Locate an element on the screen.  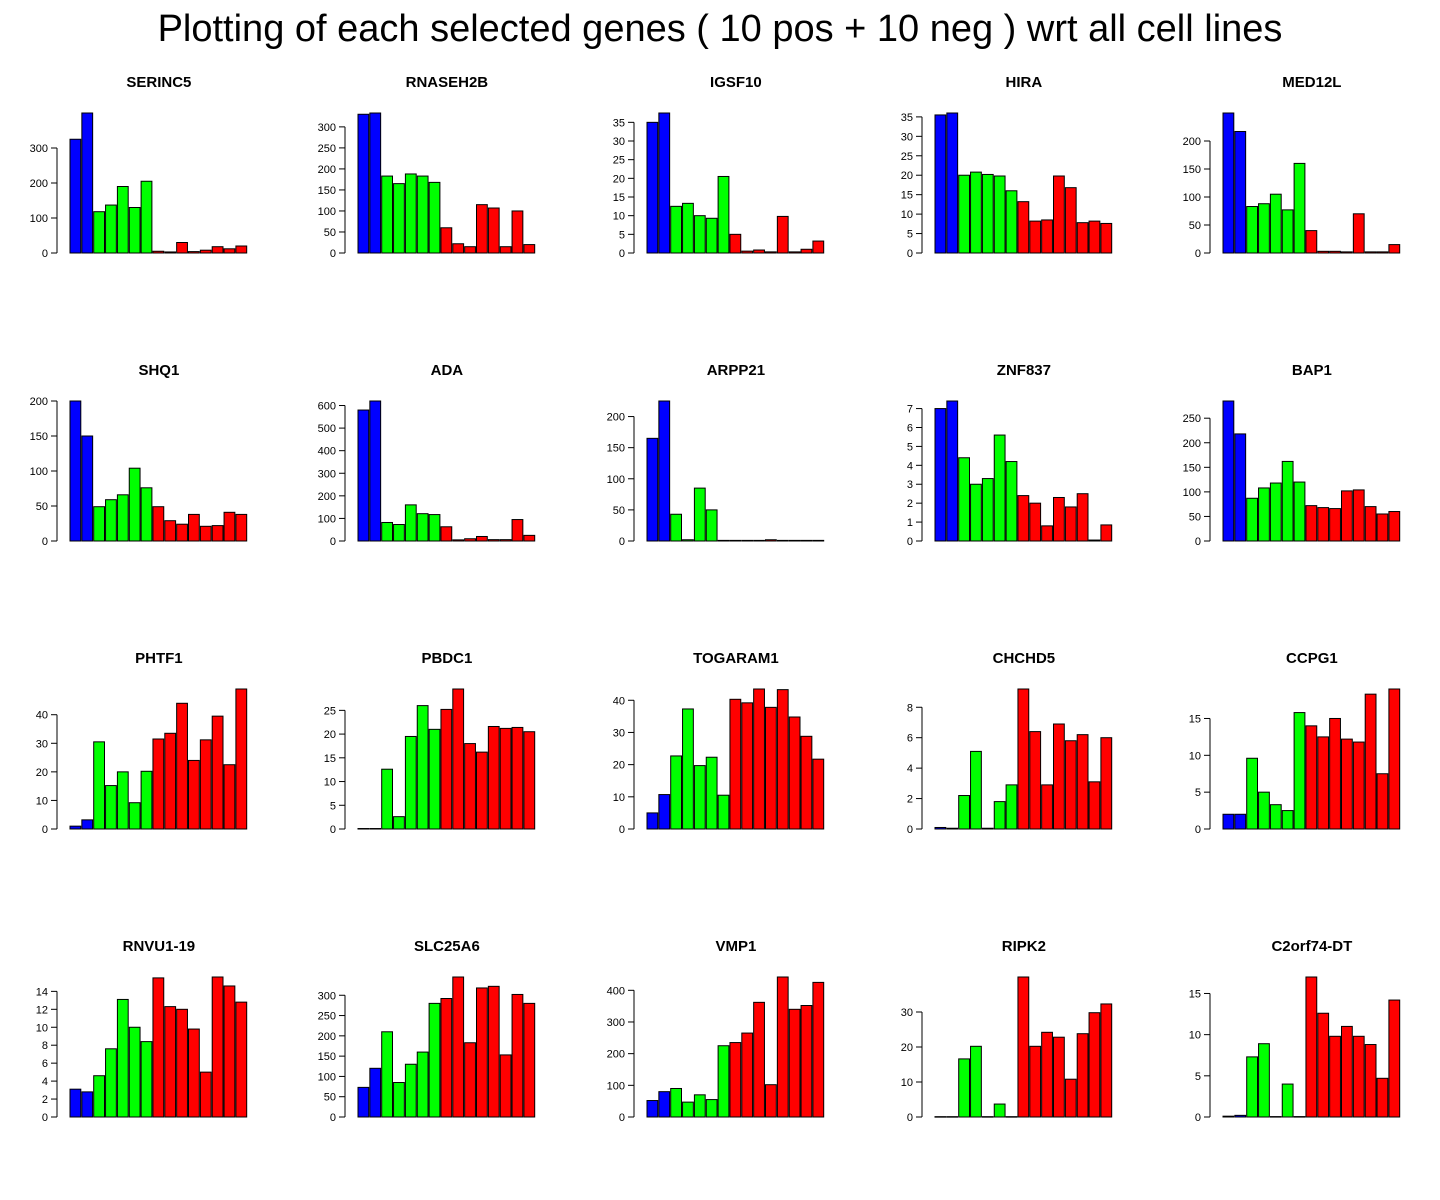
chart-pbdc1: PBDC1 0 5 10 15 20 25 is located at coordinates (430, 743).